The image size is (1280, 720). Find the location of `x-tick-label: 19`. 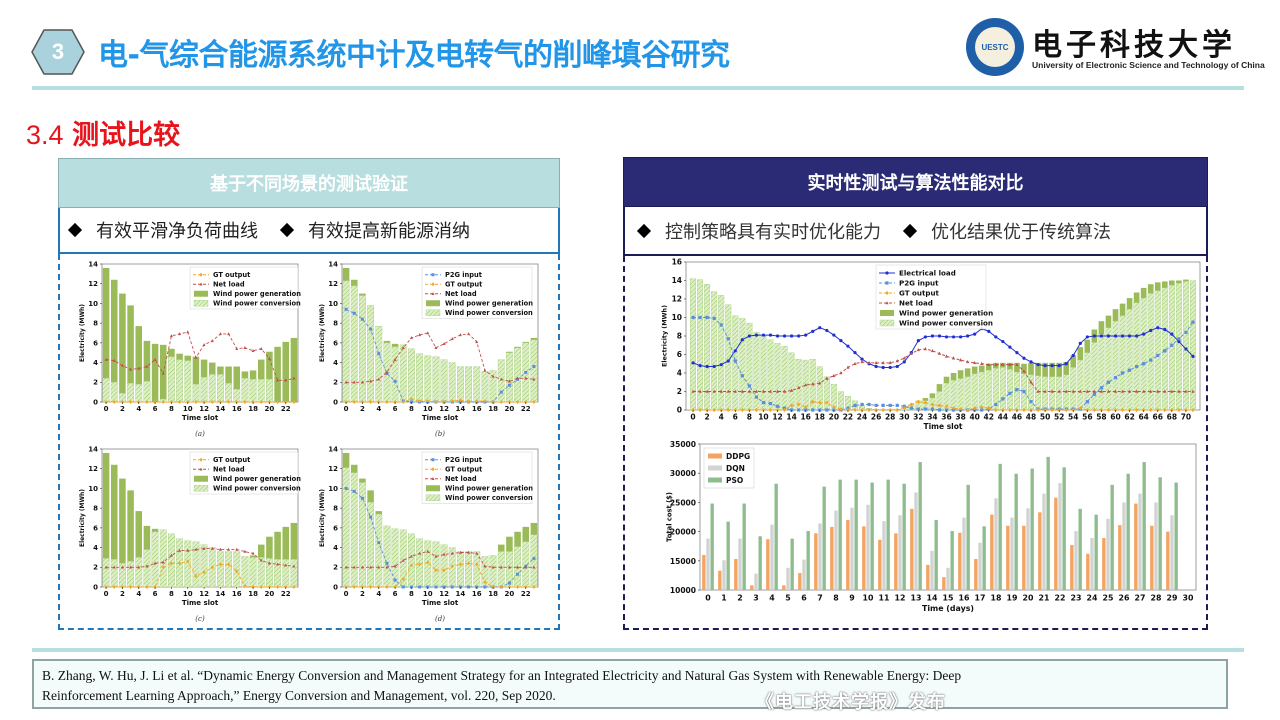

x-tick-label: 19 is located at coordinates (1012, 598).